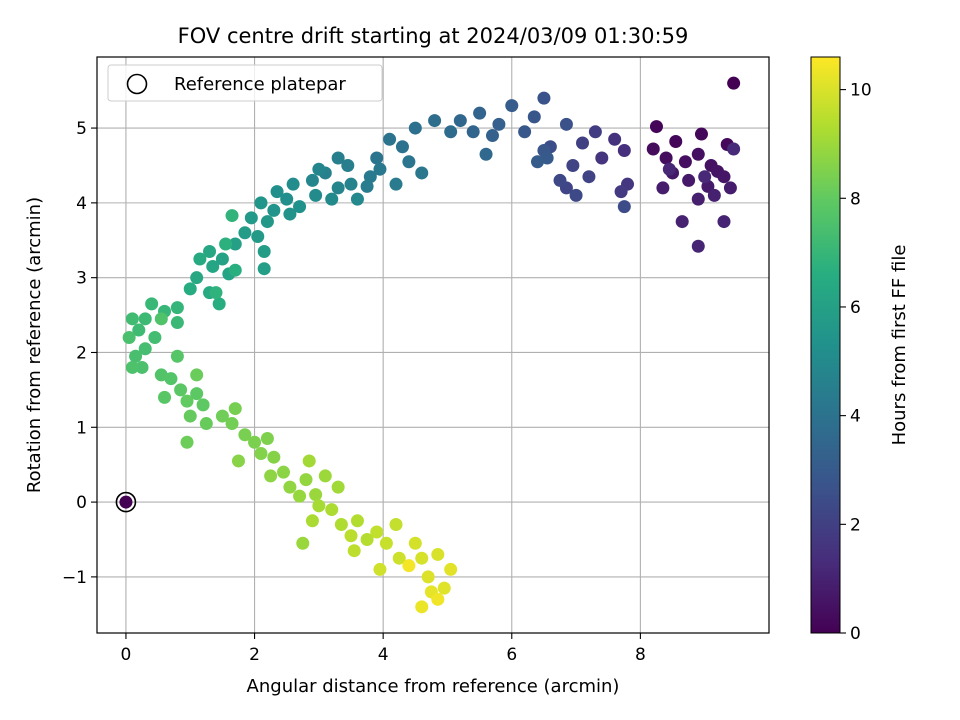 The height and width of the screenshot is (720, 960). I want to click on colorbar-tick-label: 0, so click(855, 634).